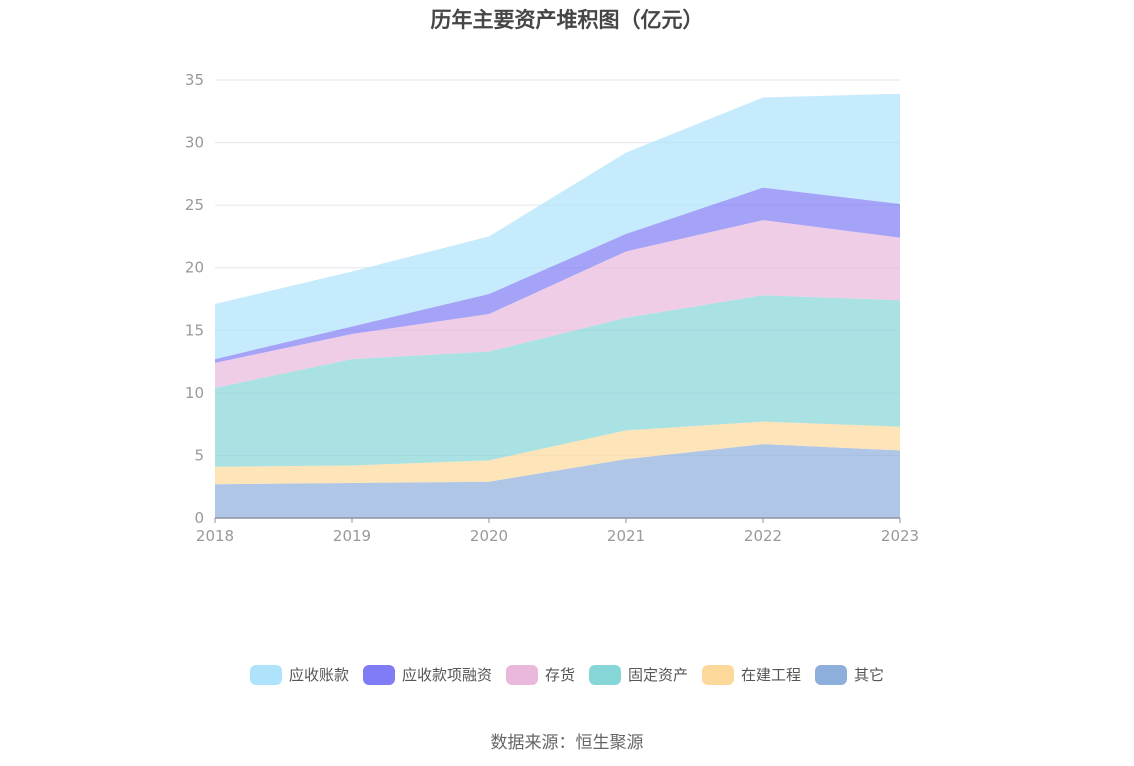 This screenshot has height=766, width=1134. What do you see at coordinates (771, 675) in the screenshot?
I see `legend-label: 在建工程` at bounding box center [771, 675].